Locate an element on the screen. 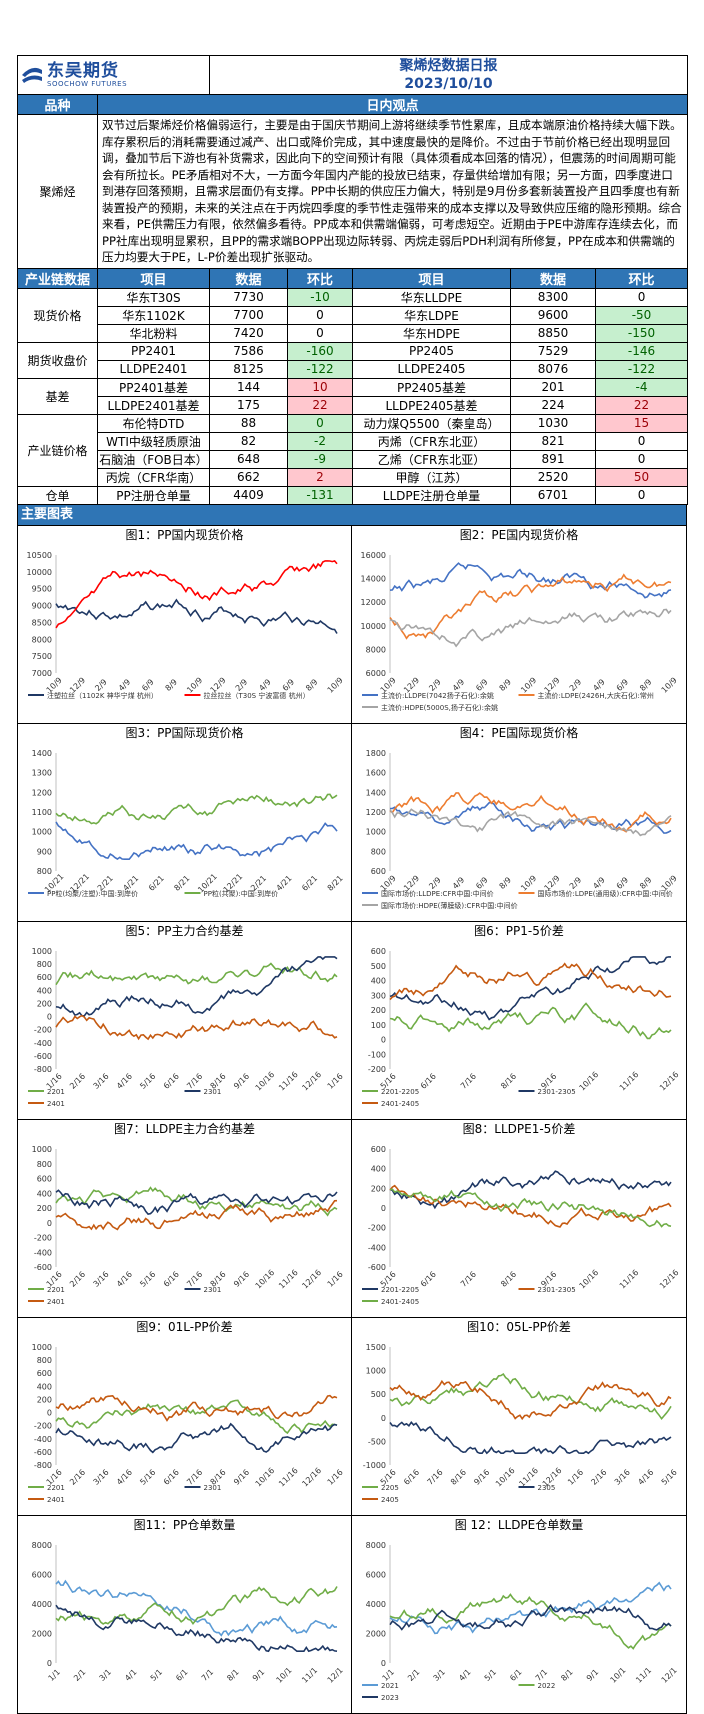  item-change: 10 is located at coordinates (320, 387).